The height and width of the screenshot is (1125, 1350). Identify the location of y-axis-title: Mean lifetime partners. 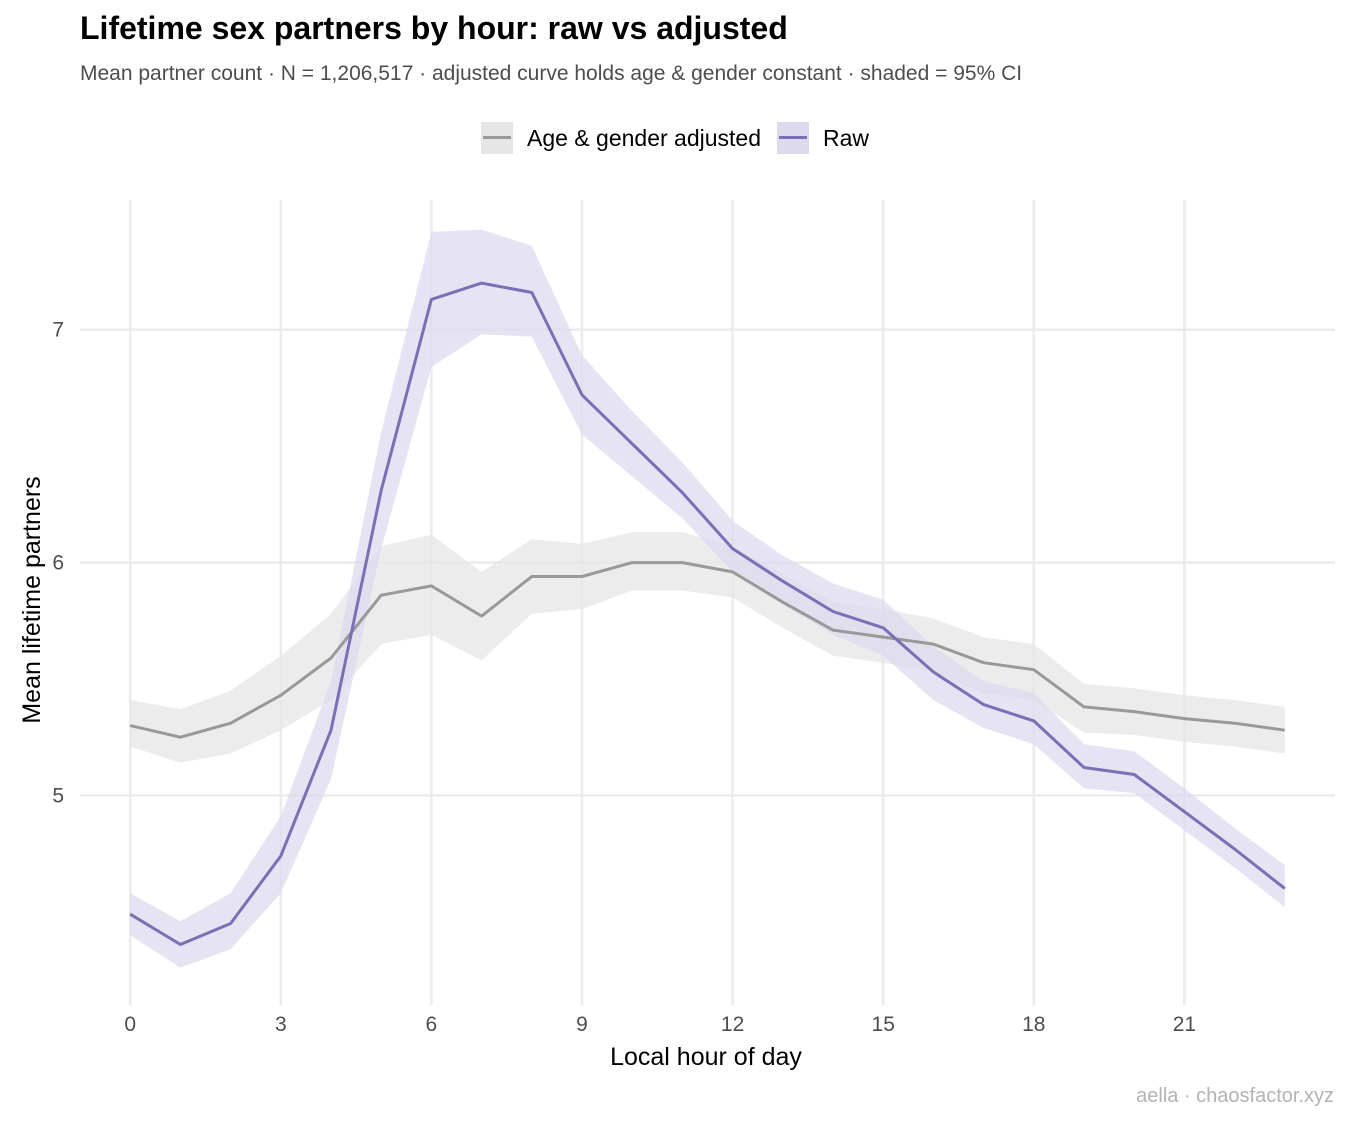
(32, 599).